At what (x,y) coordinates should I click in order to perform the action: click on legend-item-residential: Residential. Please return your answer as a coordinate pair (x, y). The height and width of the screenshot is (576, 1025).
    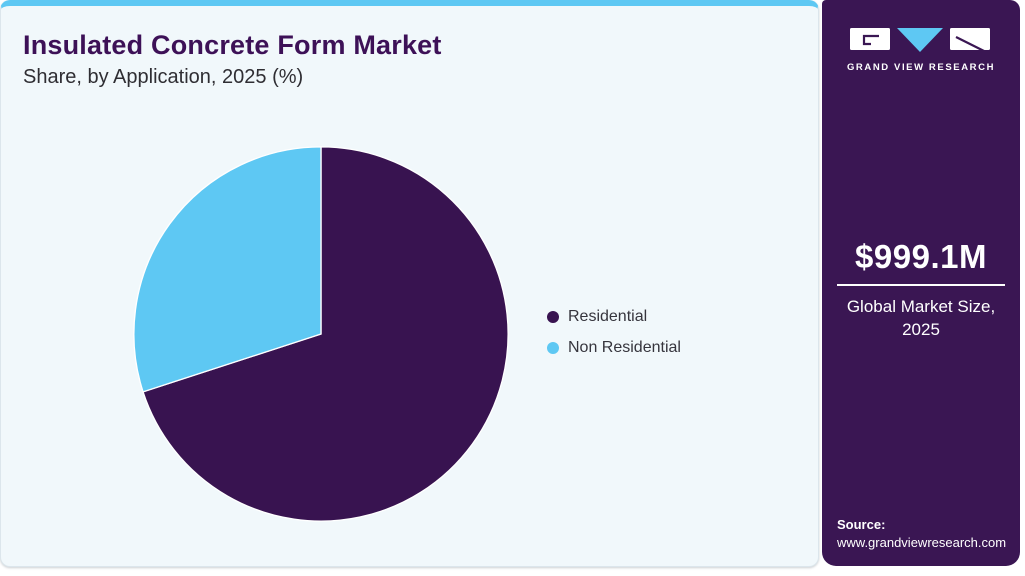
    Looking at the image, I should click on (614, 317).